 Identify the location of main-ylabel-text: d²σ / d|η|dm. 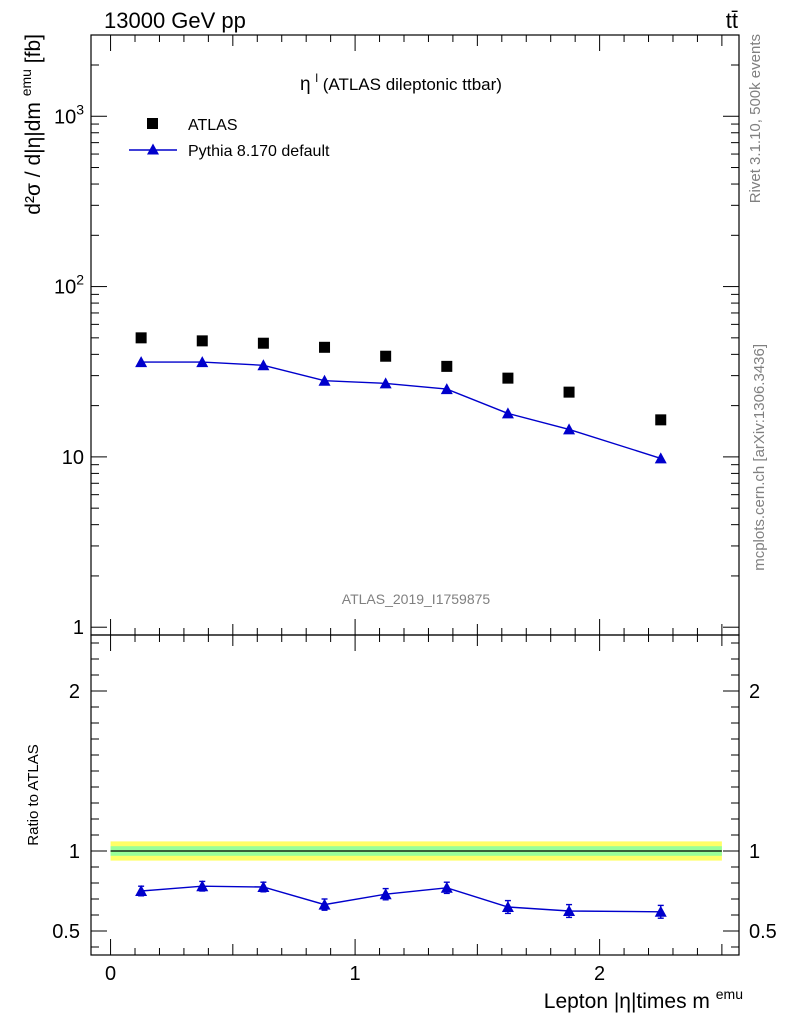
(33, 158).